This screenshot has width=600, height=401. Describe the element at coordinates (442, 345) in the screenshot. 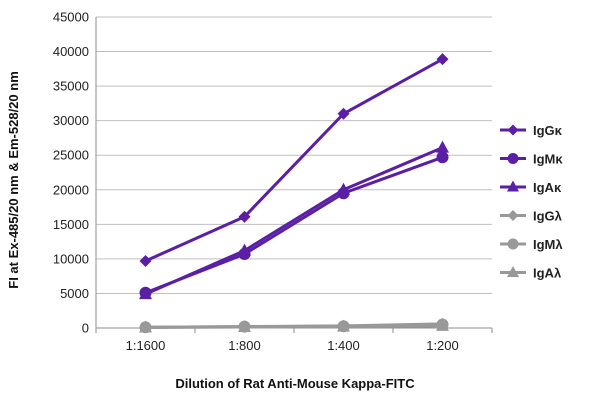

I see `x-tick-label: 1:200` at that location.